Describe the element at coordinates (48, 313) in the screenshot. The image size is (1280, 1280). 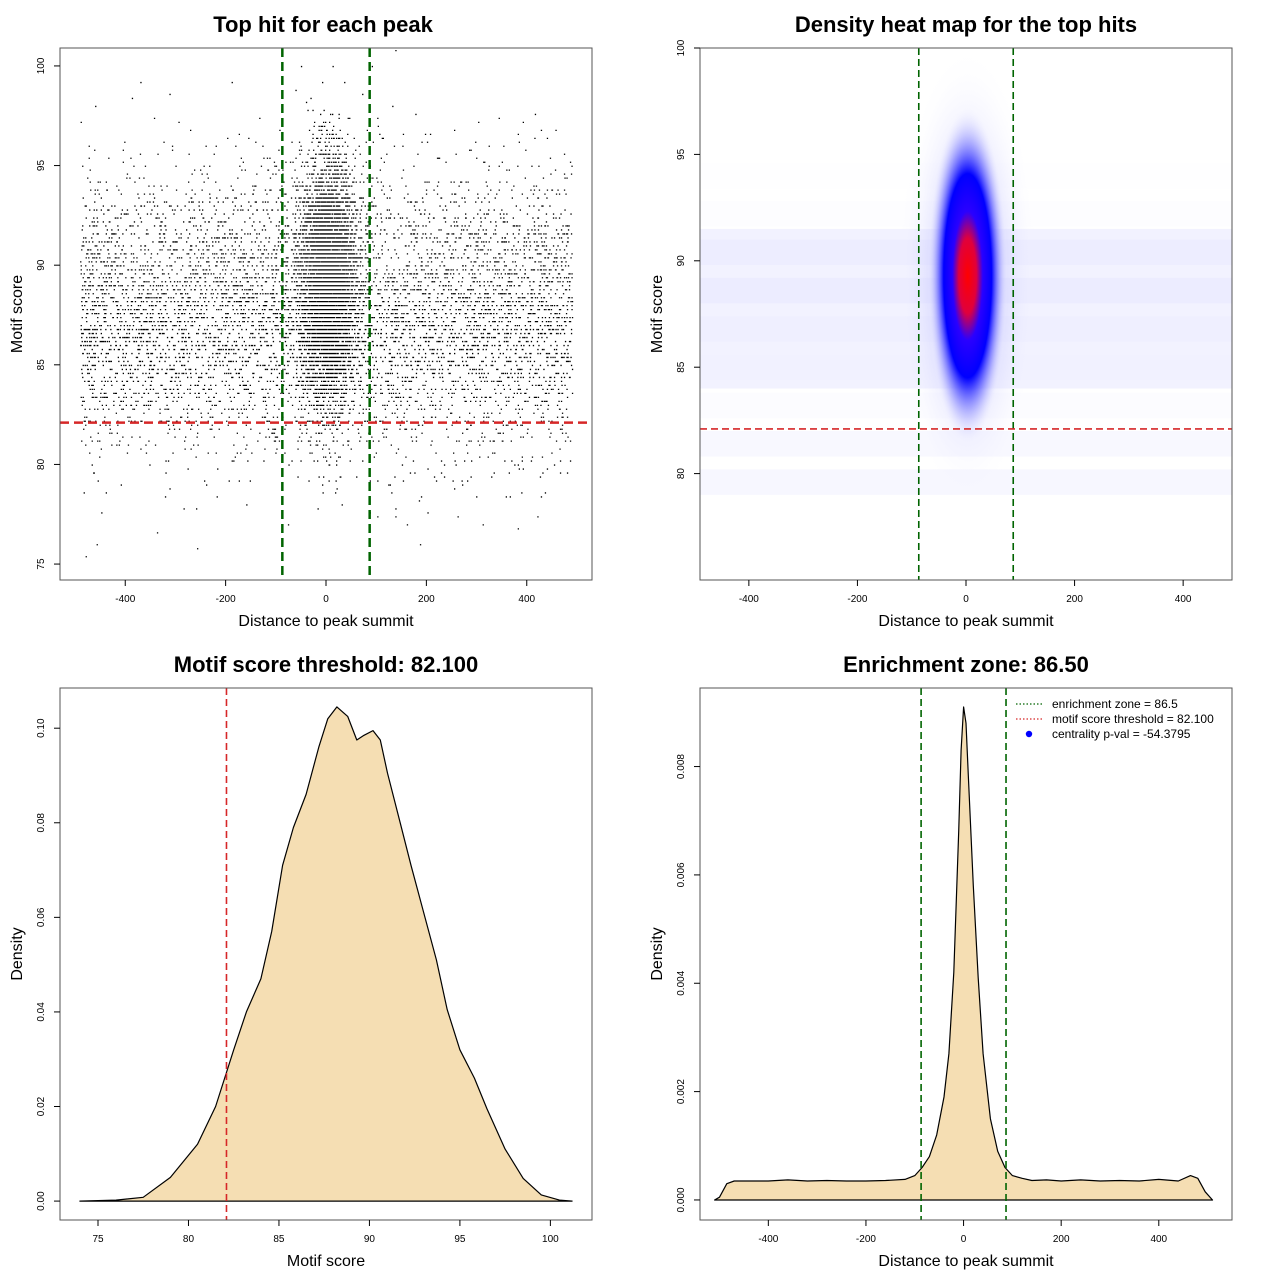
I see `y-axis: 75 80 85 90 95 100` at that location.